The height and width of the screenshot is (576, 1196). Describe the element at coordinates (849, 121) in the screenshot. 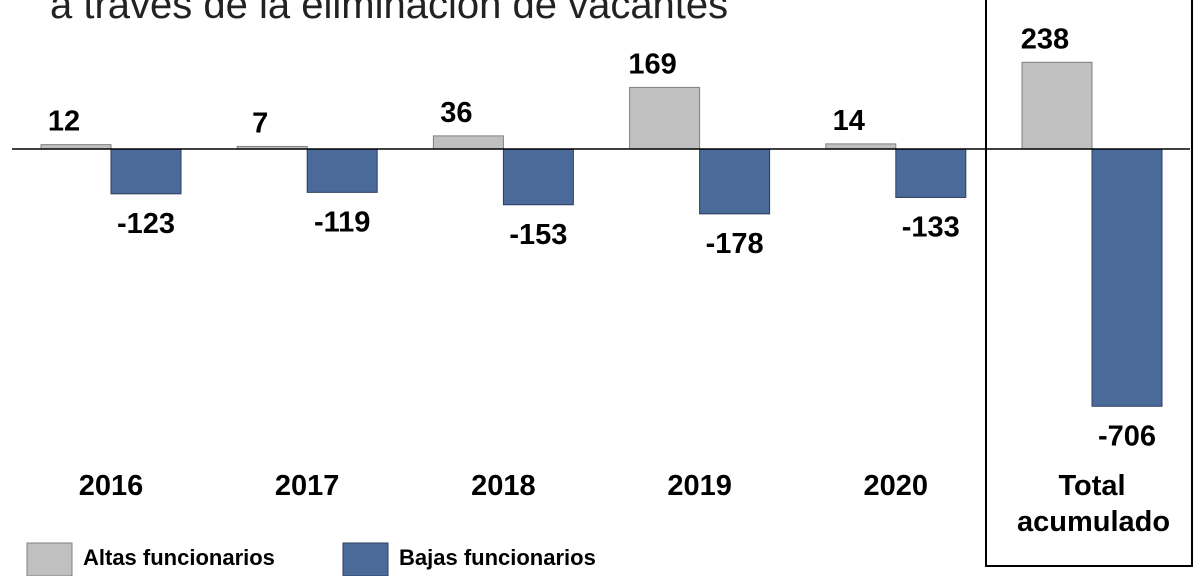

I see `value-label: 14` at that location.